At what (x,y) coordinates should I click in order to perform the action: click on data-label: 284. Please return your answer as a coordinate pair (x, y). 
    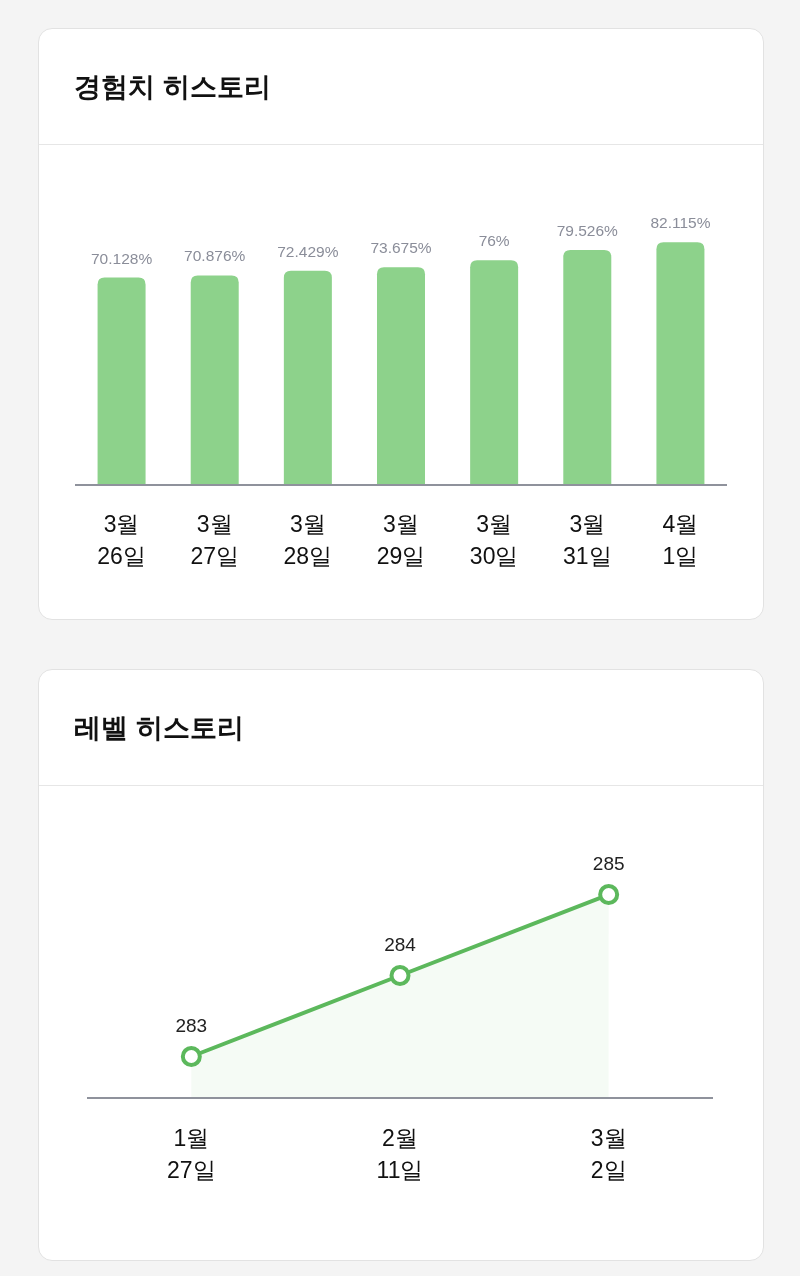
    Looking at the image, I should click on (400, 944).